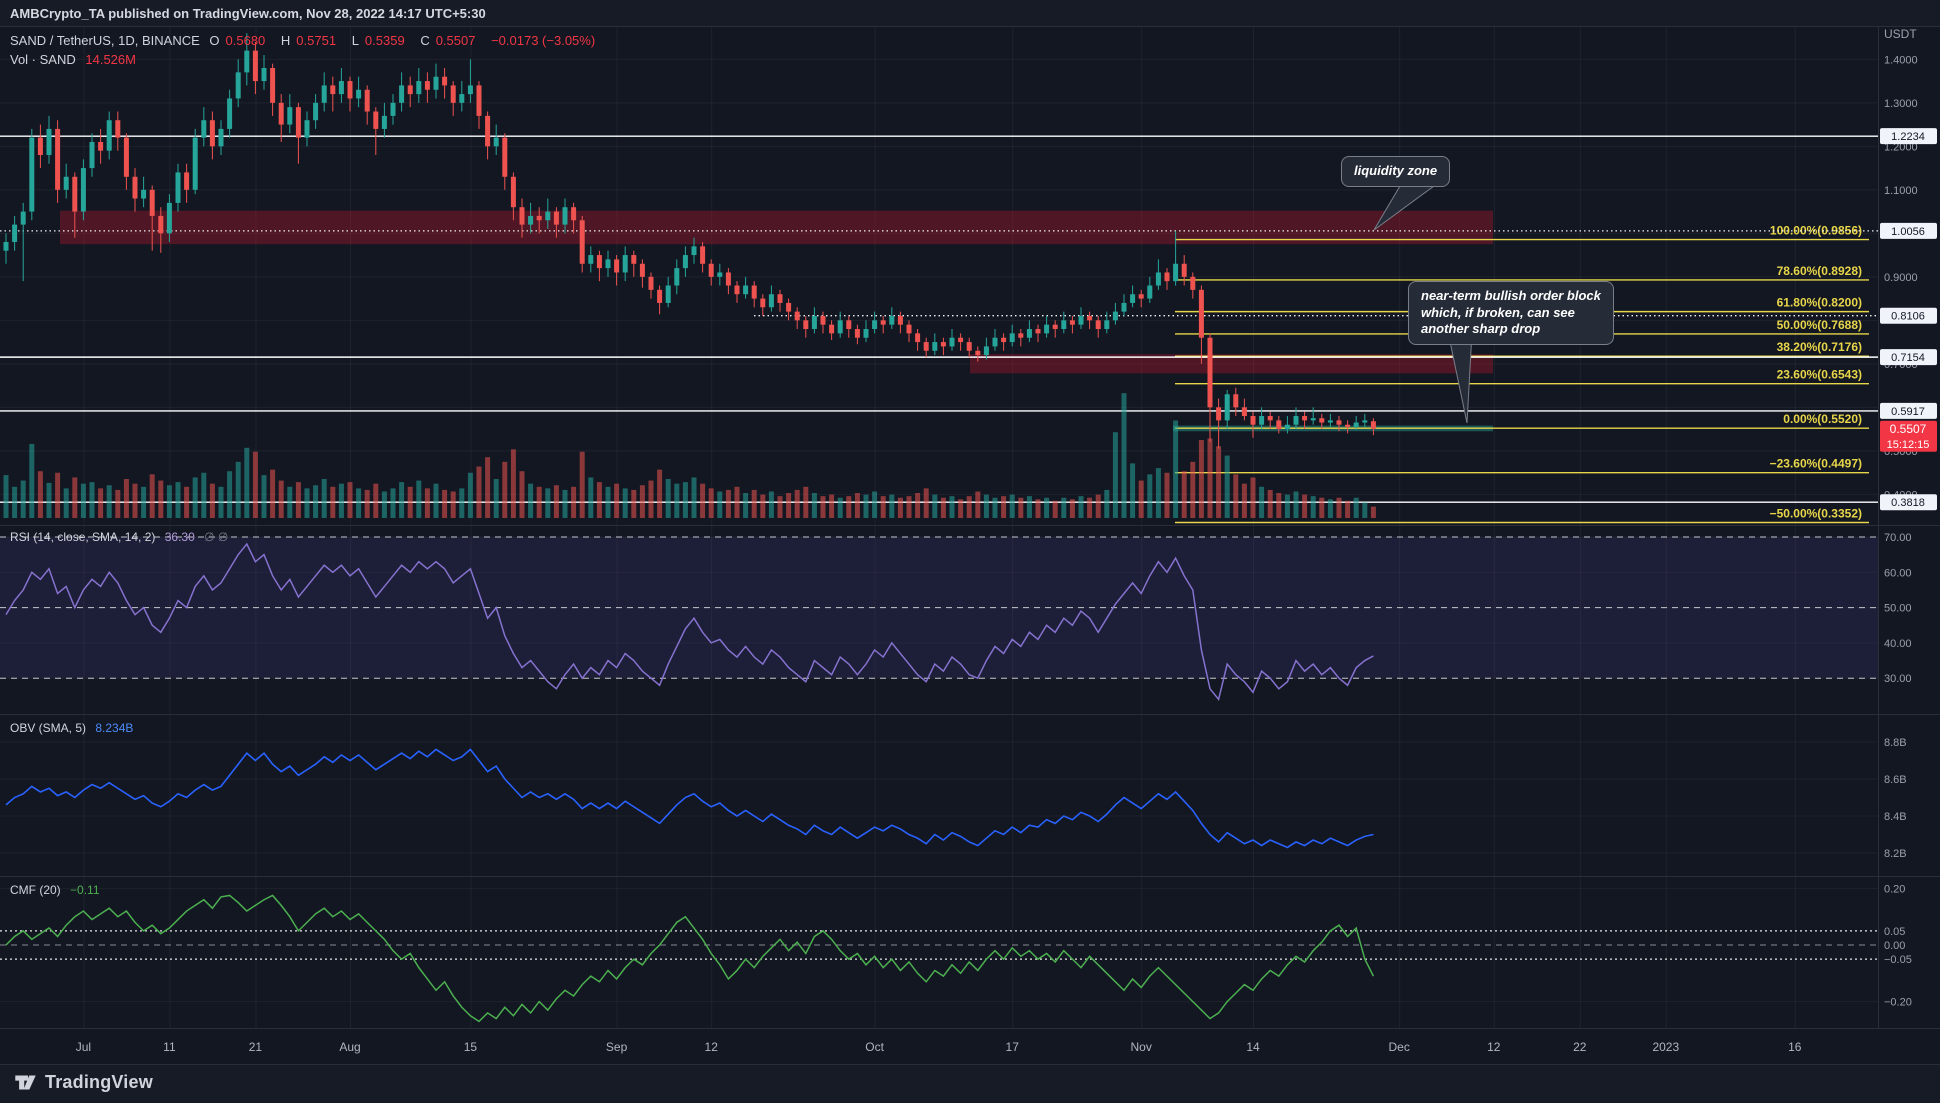 Image resolution: width=1940 pixels, height=1103 pixels. Describe the element at coordinates (83, 1082) in the screenshot. I see `tradingview-logo: TradingView` at that location.